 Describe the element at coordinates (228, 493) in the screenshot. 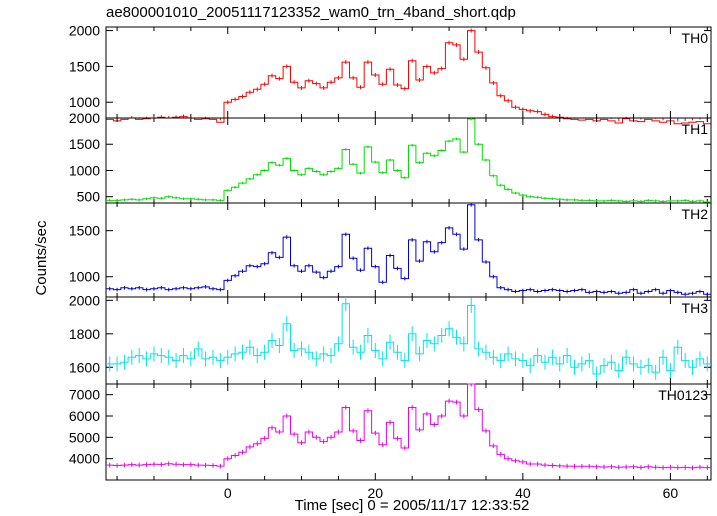

I see `x-tick-label: 0` at that location.